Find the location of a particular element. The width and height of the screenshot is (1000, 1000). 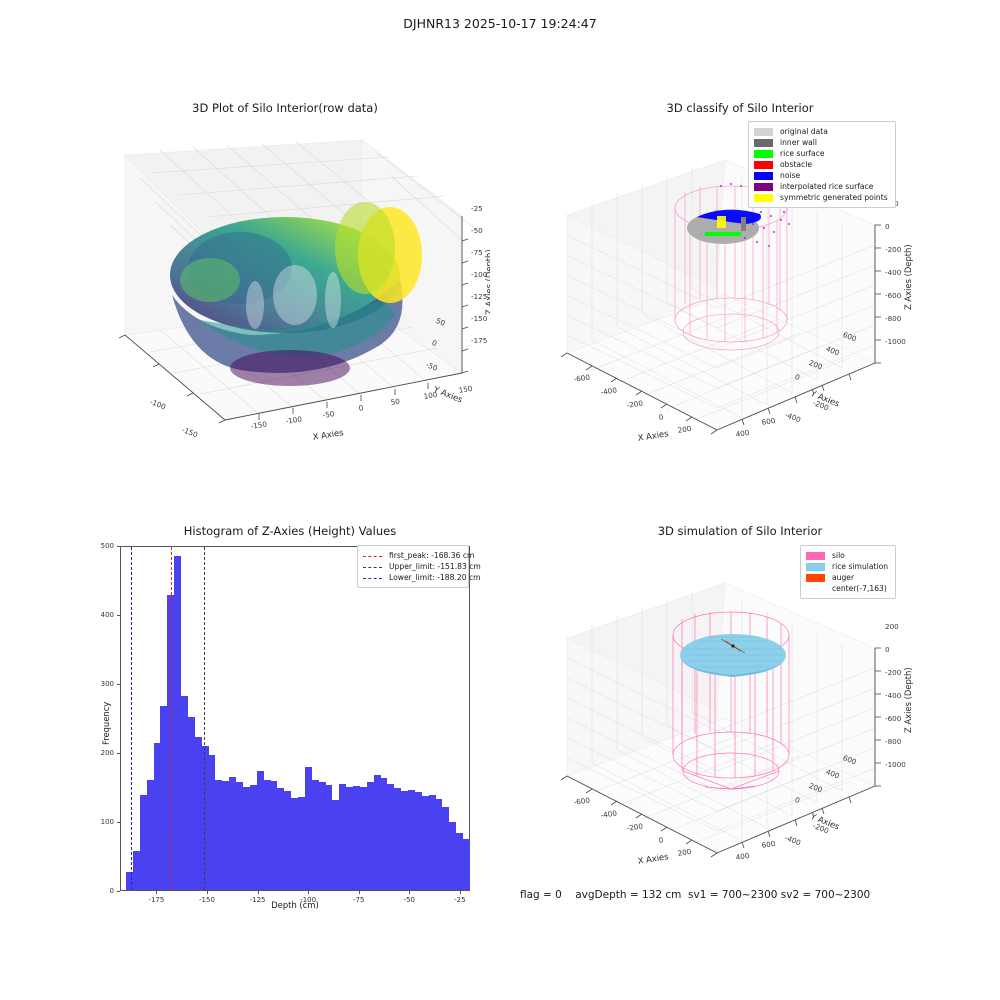

sim3d-zlabel: Z Axies (Depth) is located at coordinates (908, 700).